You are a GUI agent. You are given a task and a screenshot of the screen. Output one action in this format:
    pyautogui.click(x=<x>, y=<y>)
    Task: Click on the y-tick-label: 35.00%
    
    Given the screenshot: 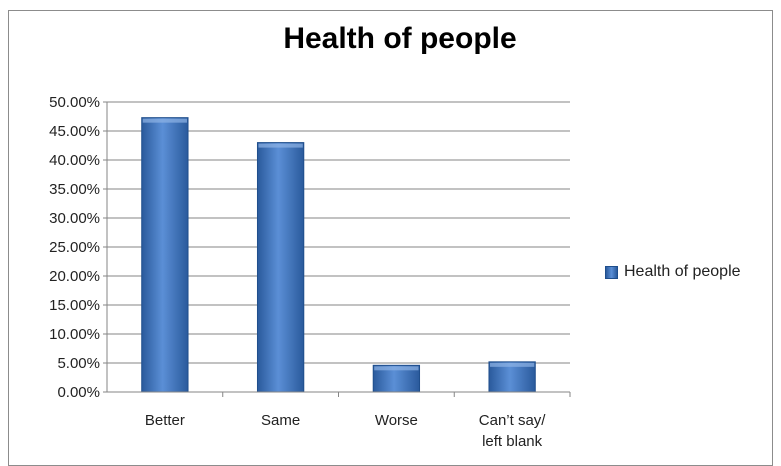 What is the action you would take?
    pyautogui.click(x=74, y=189)
    